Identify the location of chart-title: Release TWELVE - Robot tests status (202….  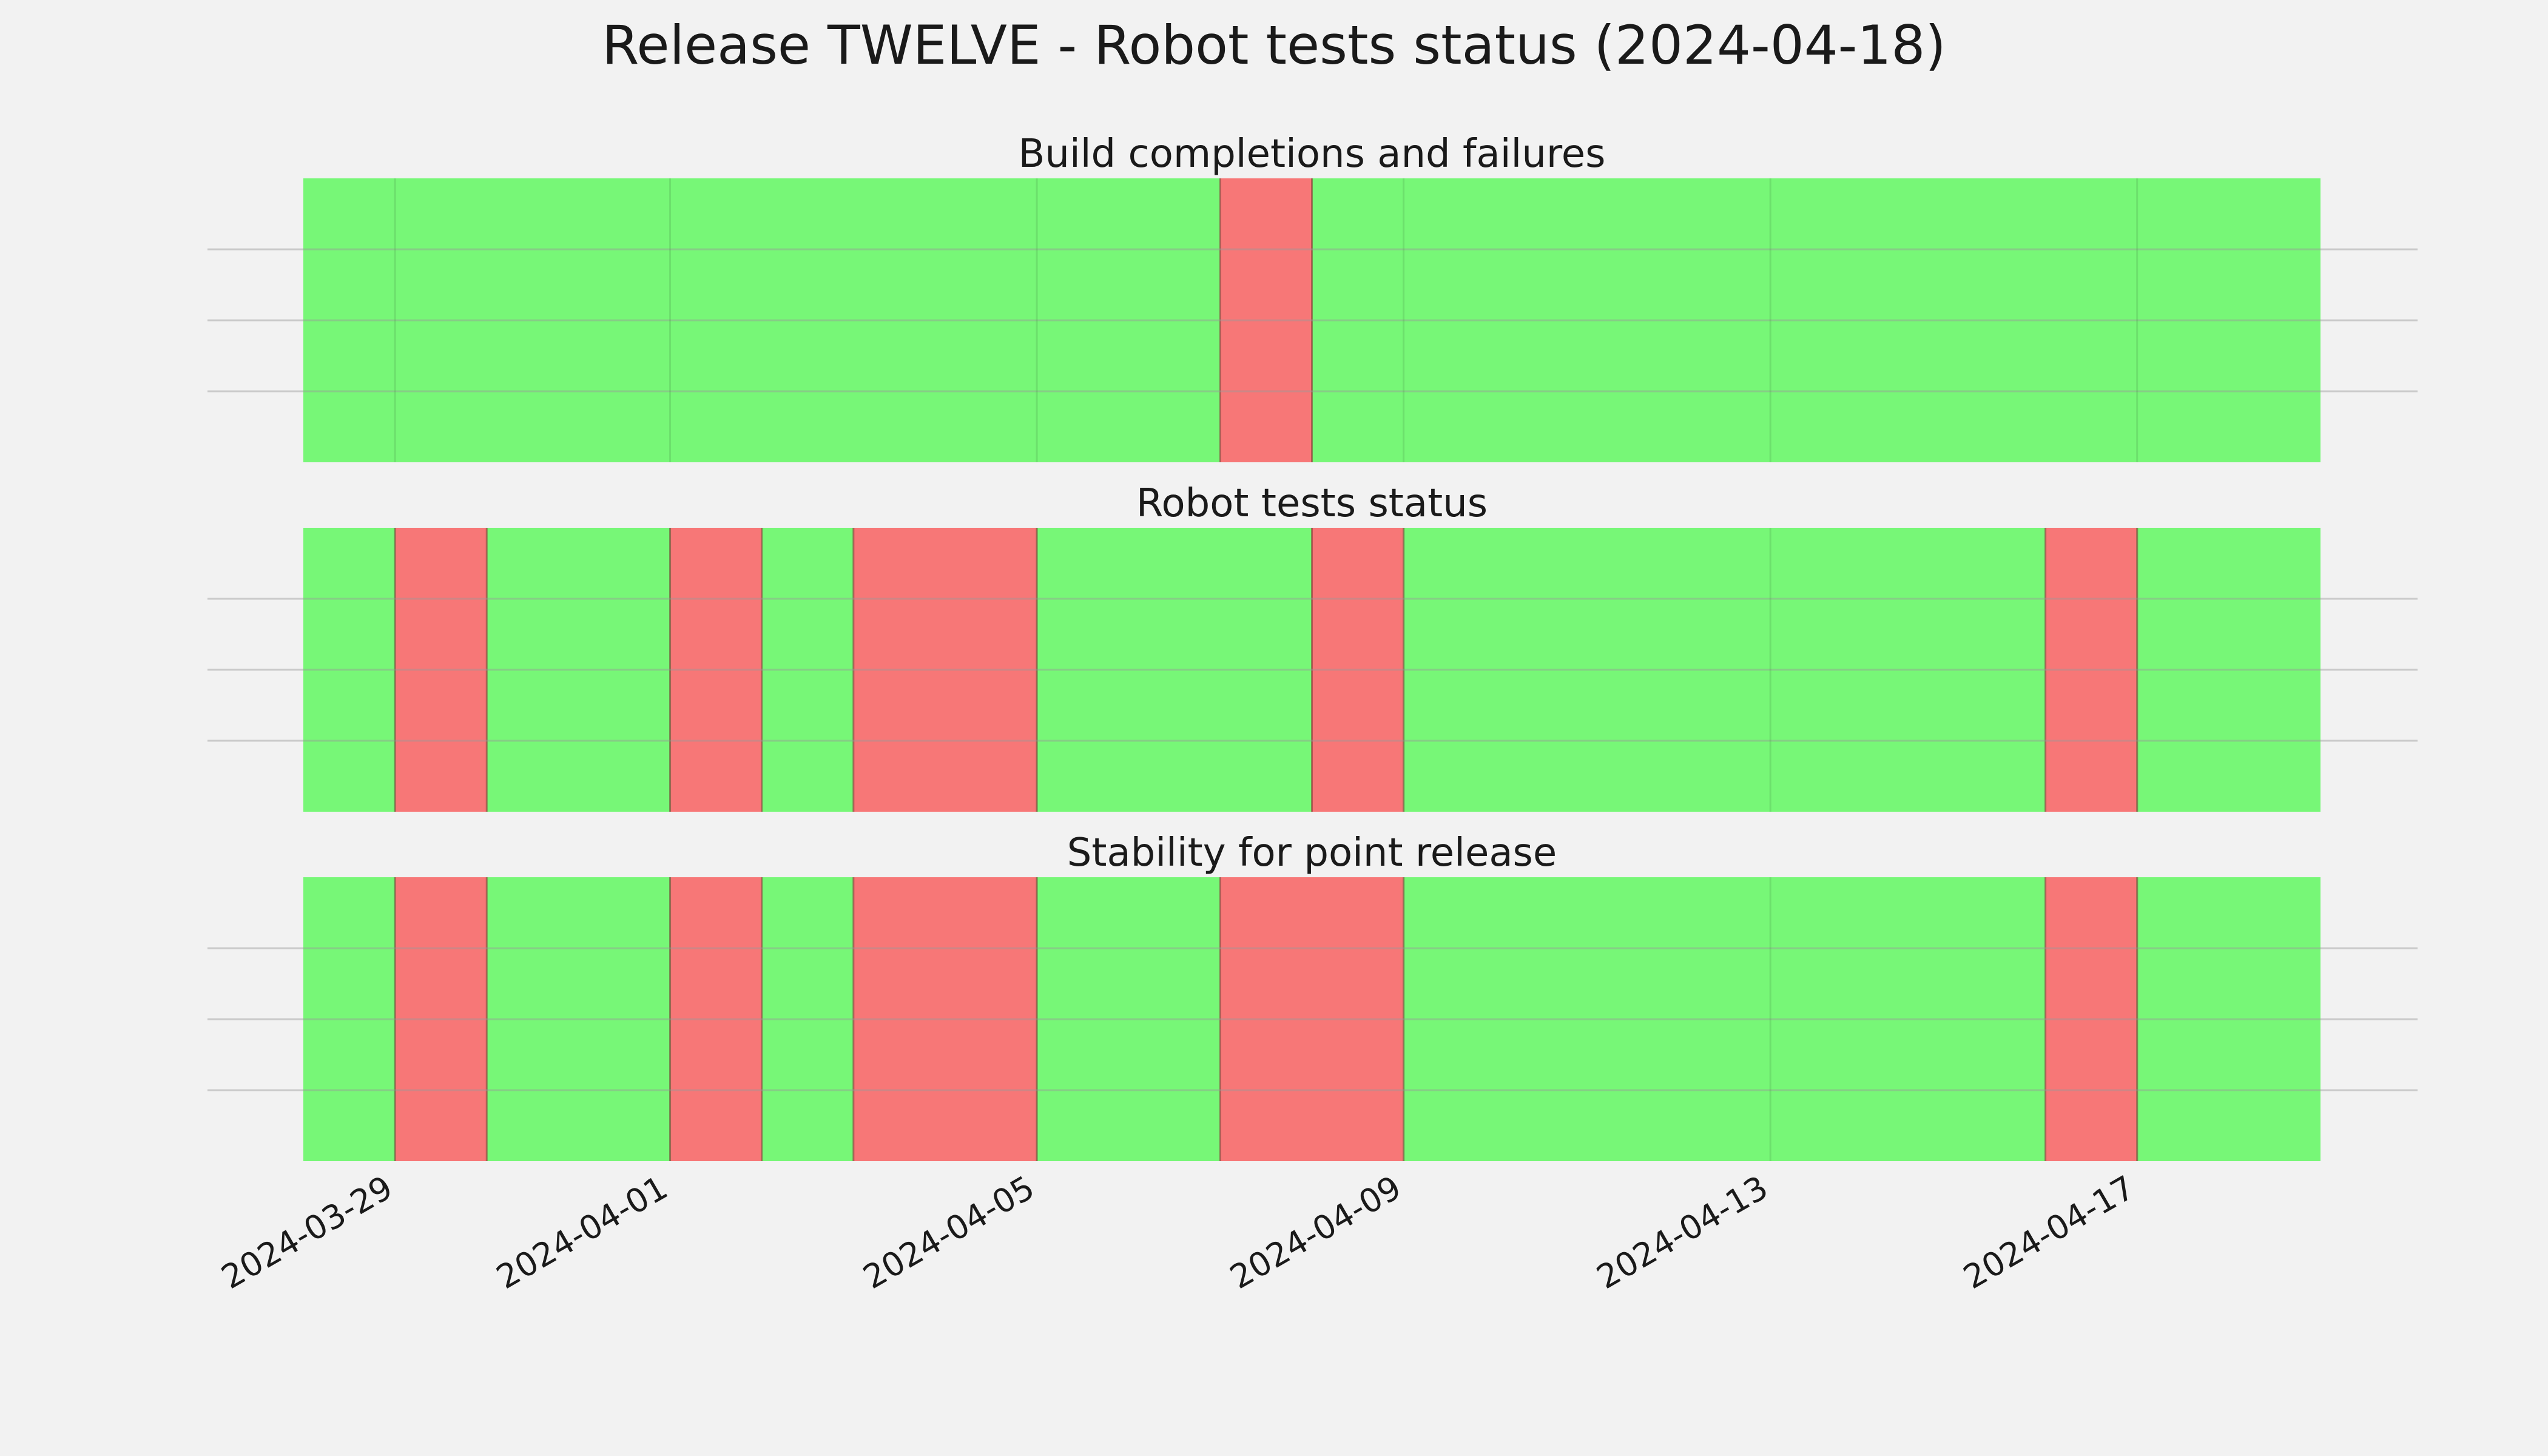
(1274, 45).